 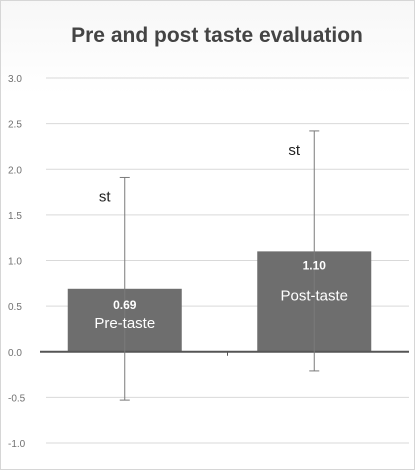 What do you see at coordinates (315, 265) in the screenshot?
I see `bar-value-label: 1.10` at bounding box center [315, 265].